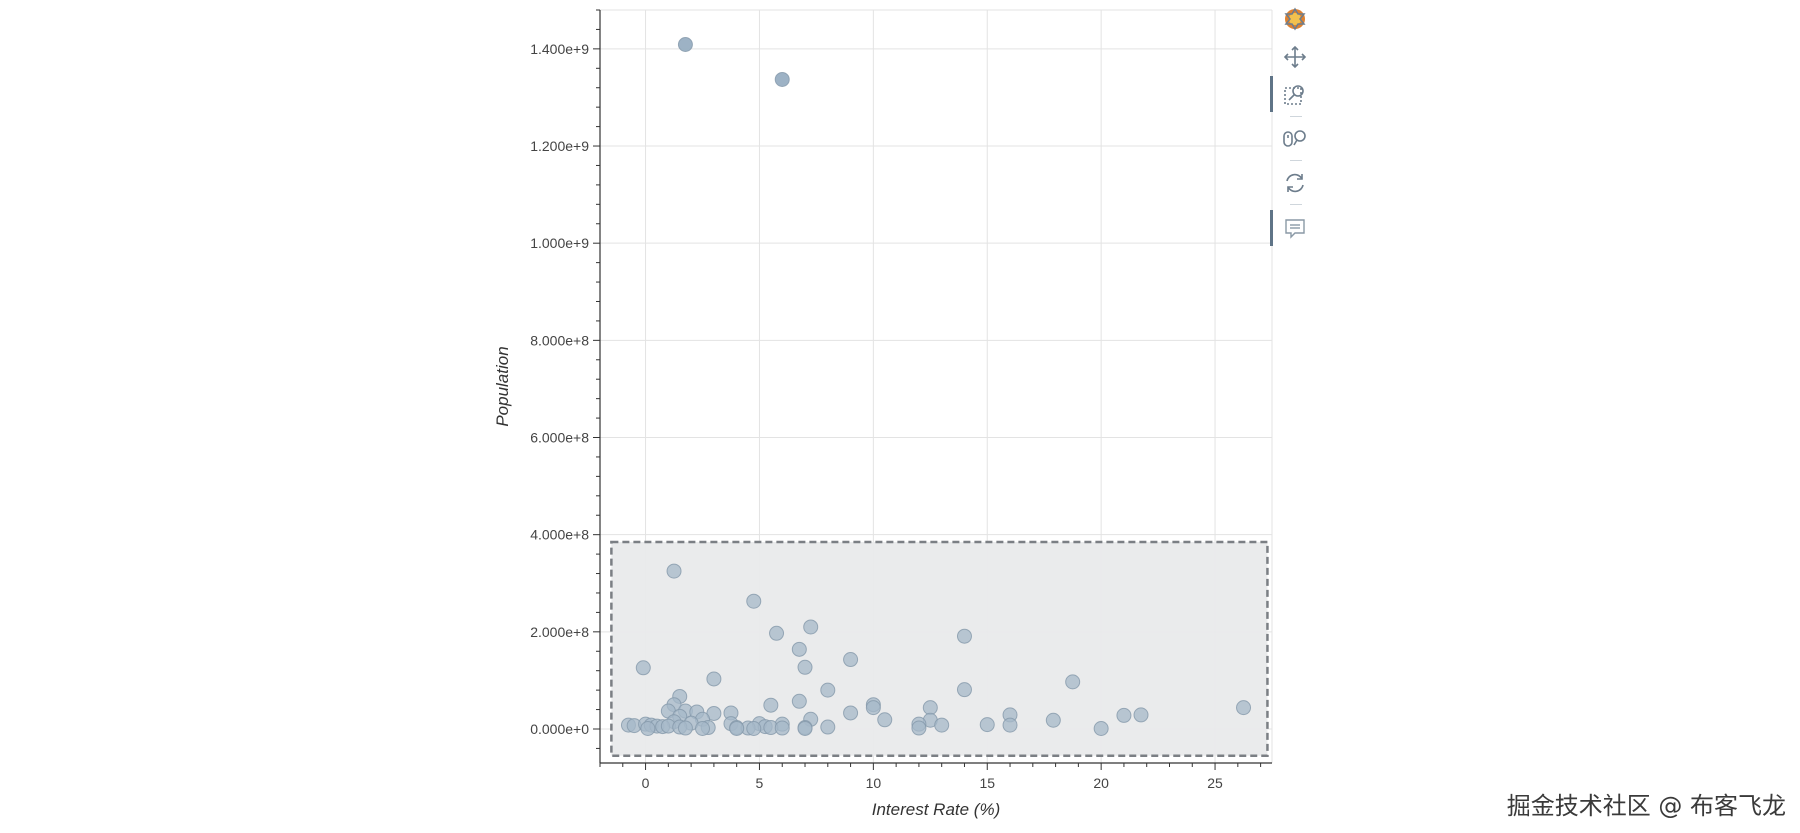 The height and width of the screenshot is (833, 1800). I want to click on chart-toolbar, so click(1293, 130).